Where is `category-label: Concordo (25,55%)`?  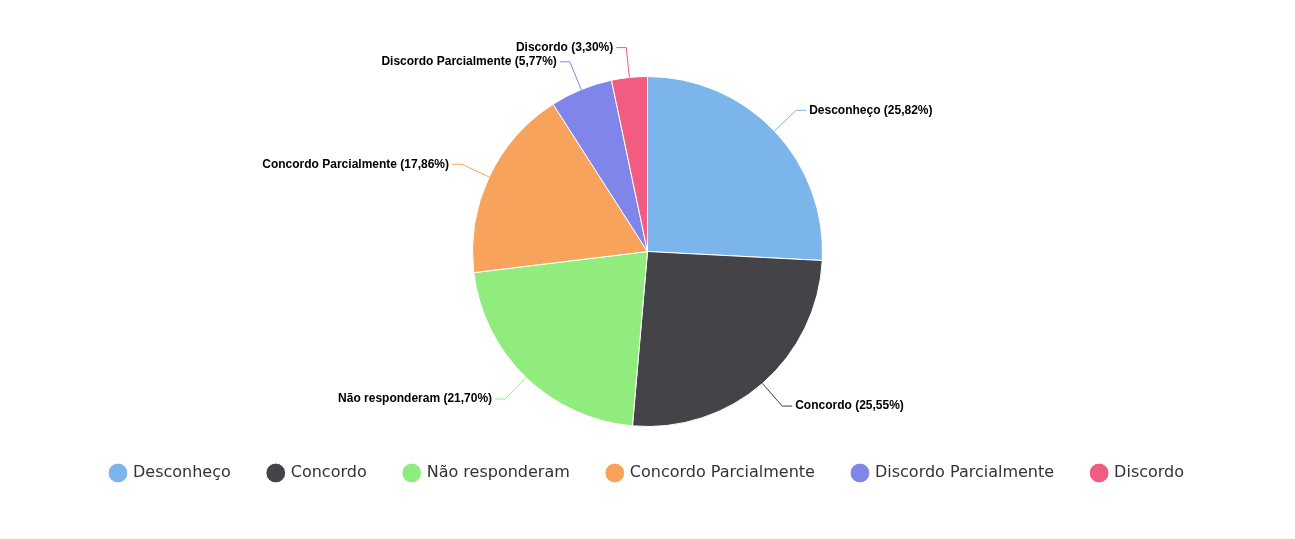 category-label: Concordo (25,55%) is located at coordinates (849, 405).